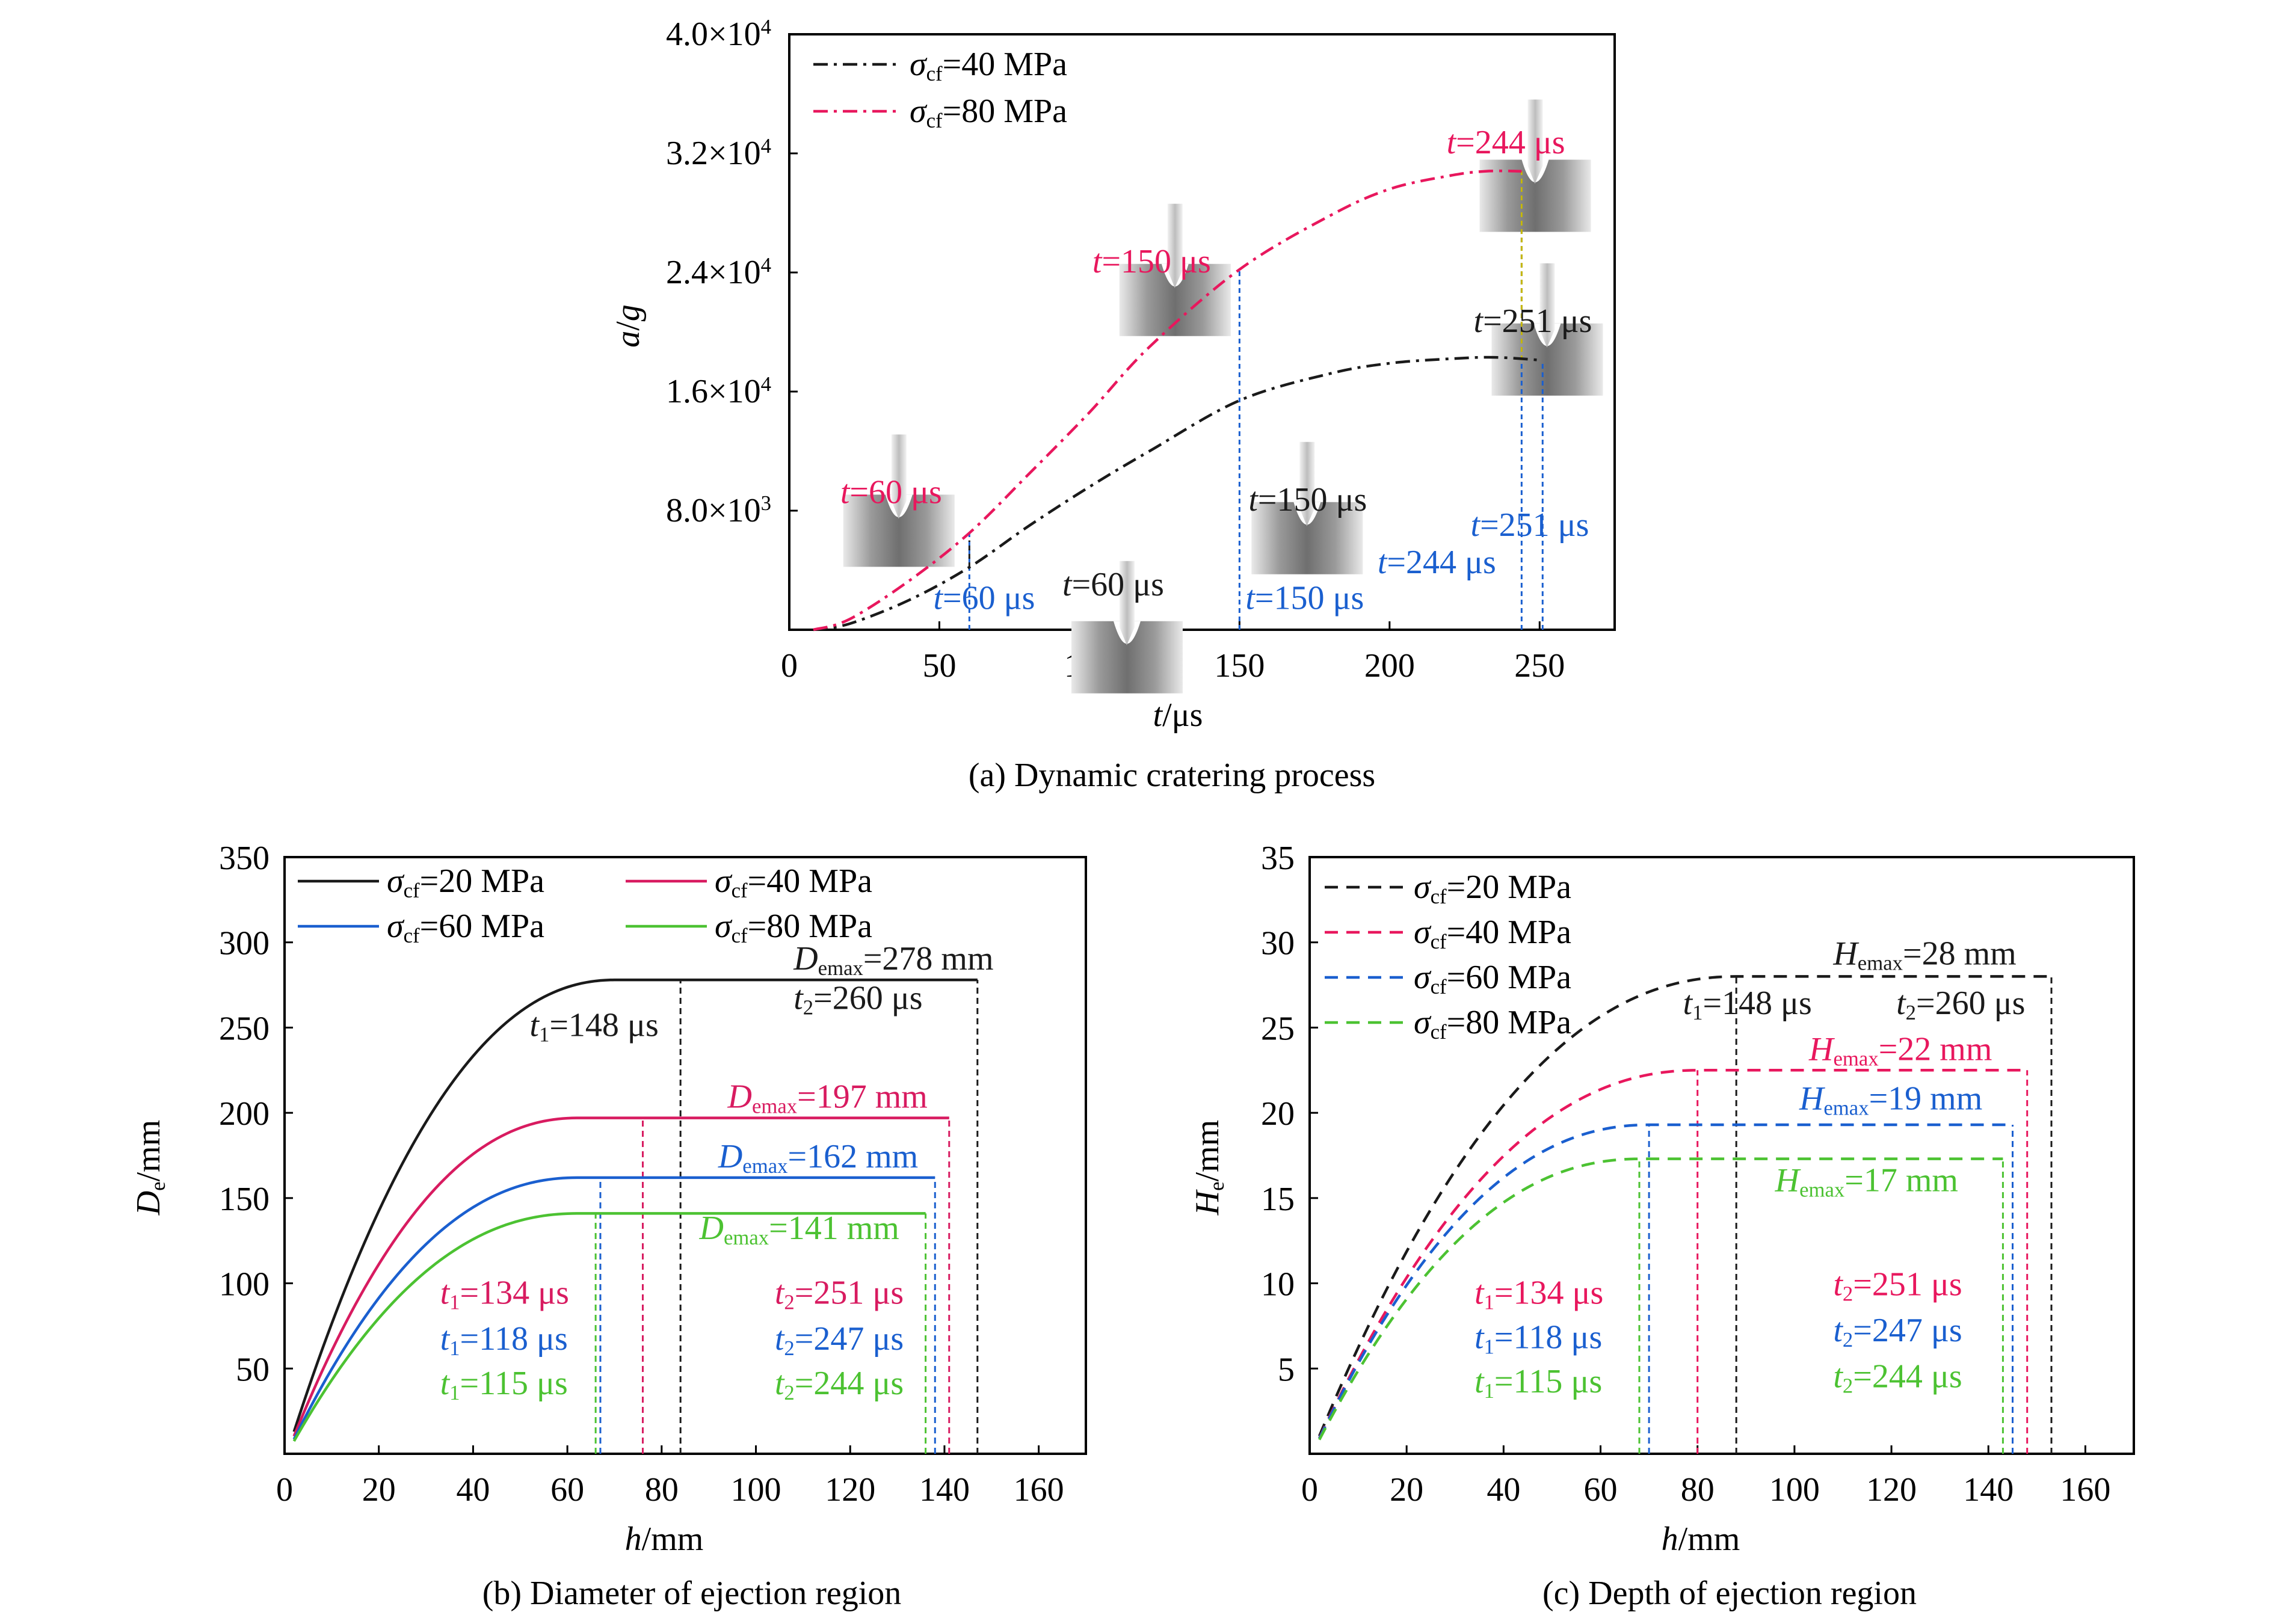 The image size is (2274, 1624). Describe the element at coordinates (1866, 1182) in the screenshot. I see `annotation-label: Hemax=17 mm` at that location.